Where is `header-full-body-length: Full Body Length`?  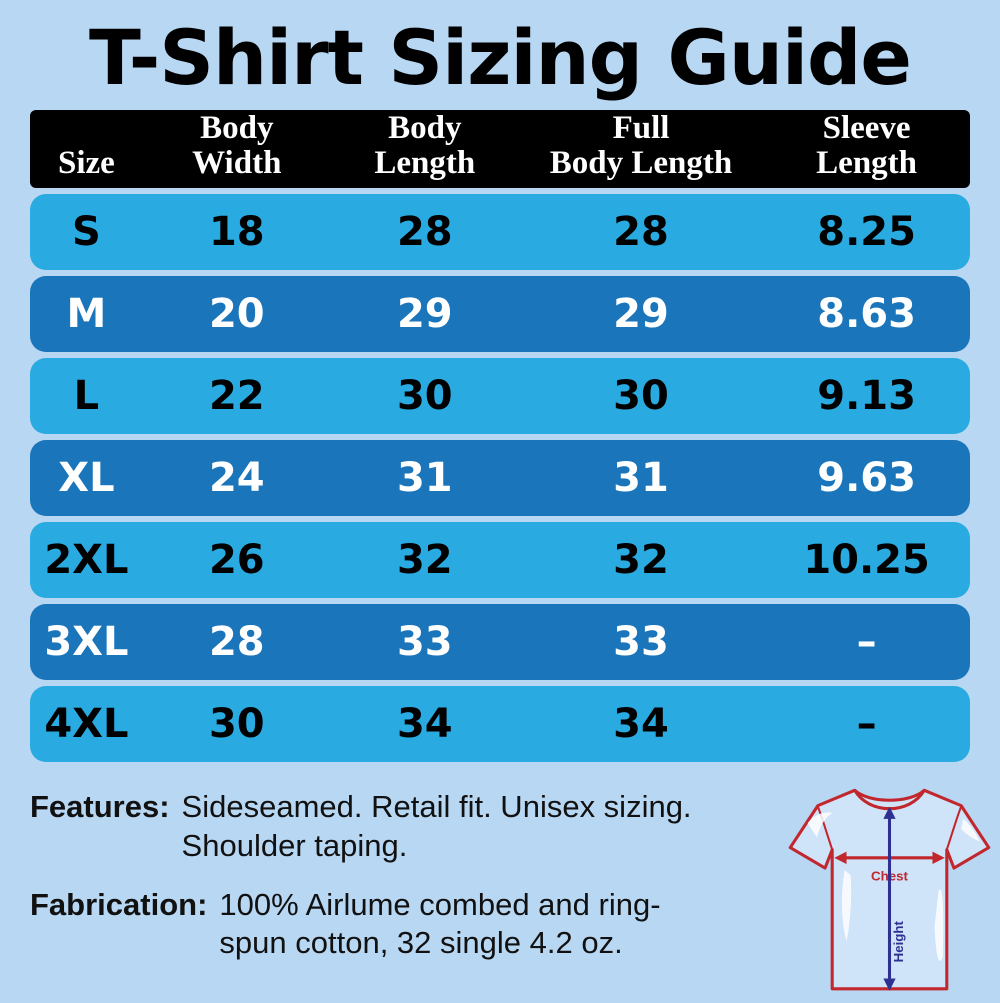
header-full-body-length: Full Body Length is located at coordinates (641, 145).